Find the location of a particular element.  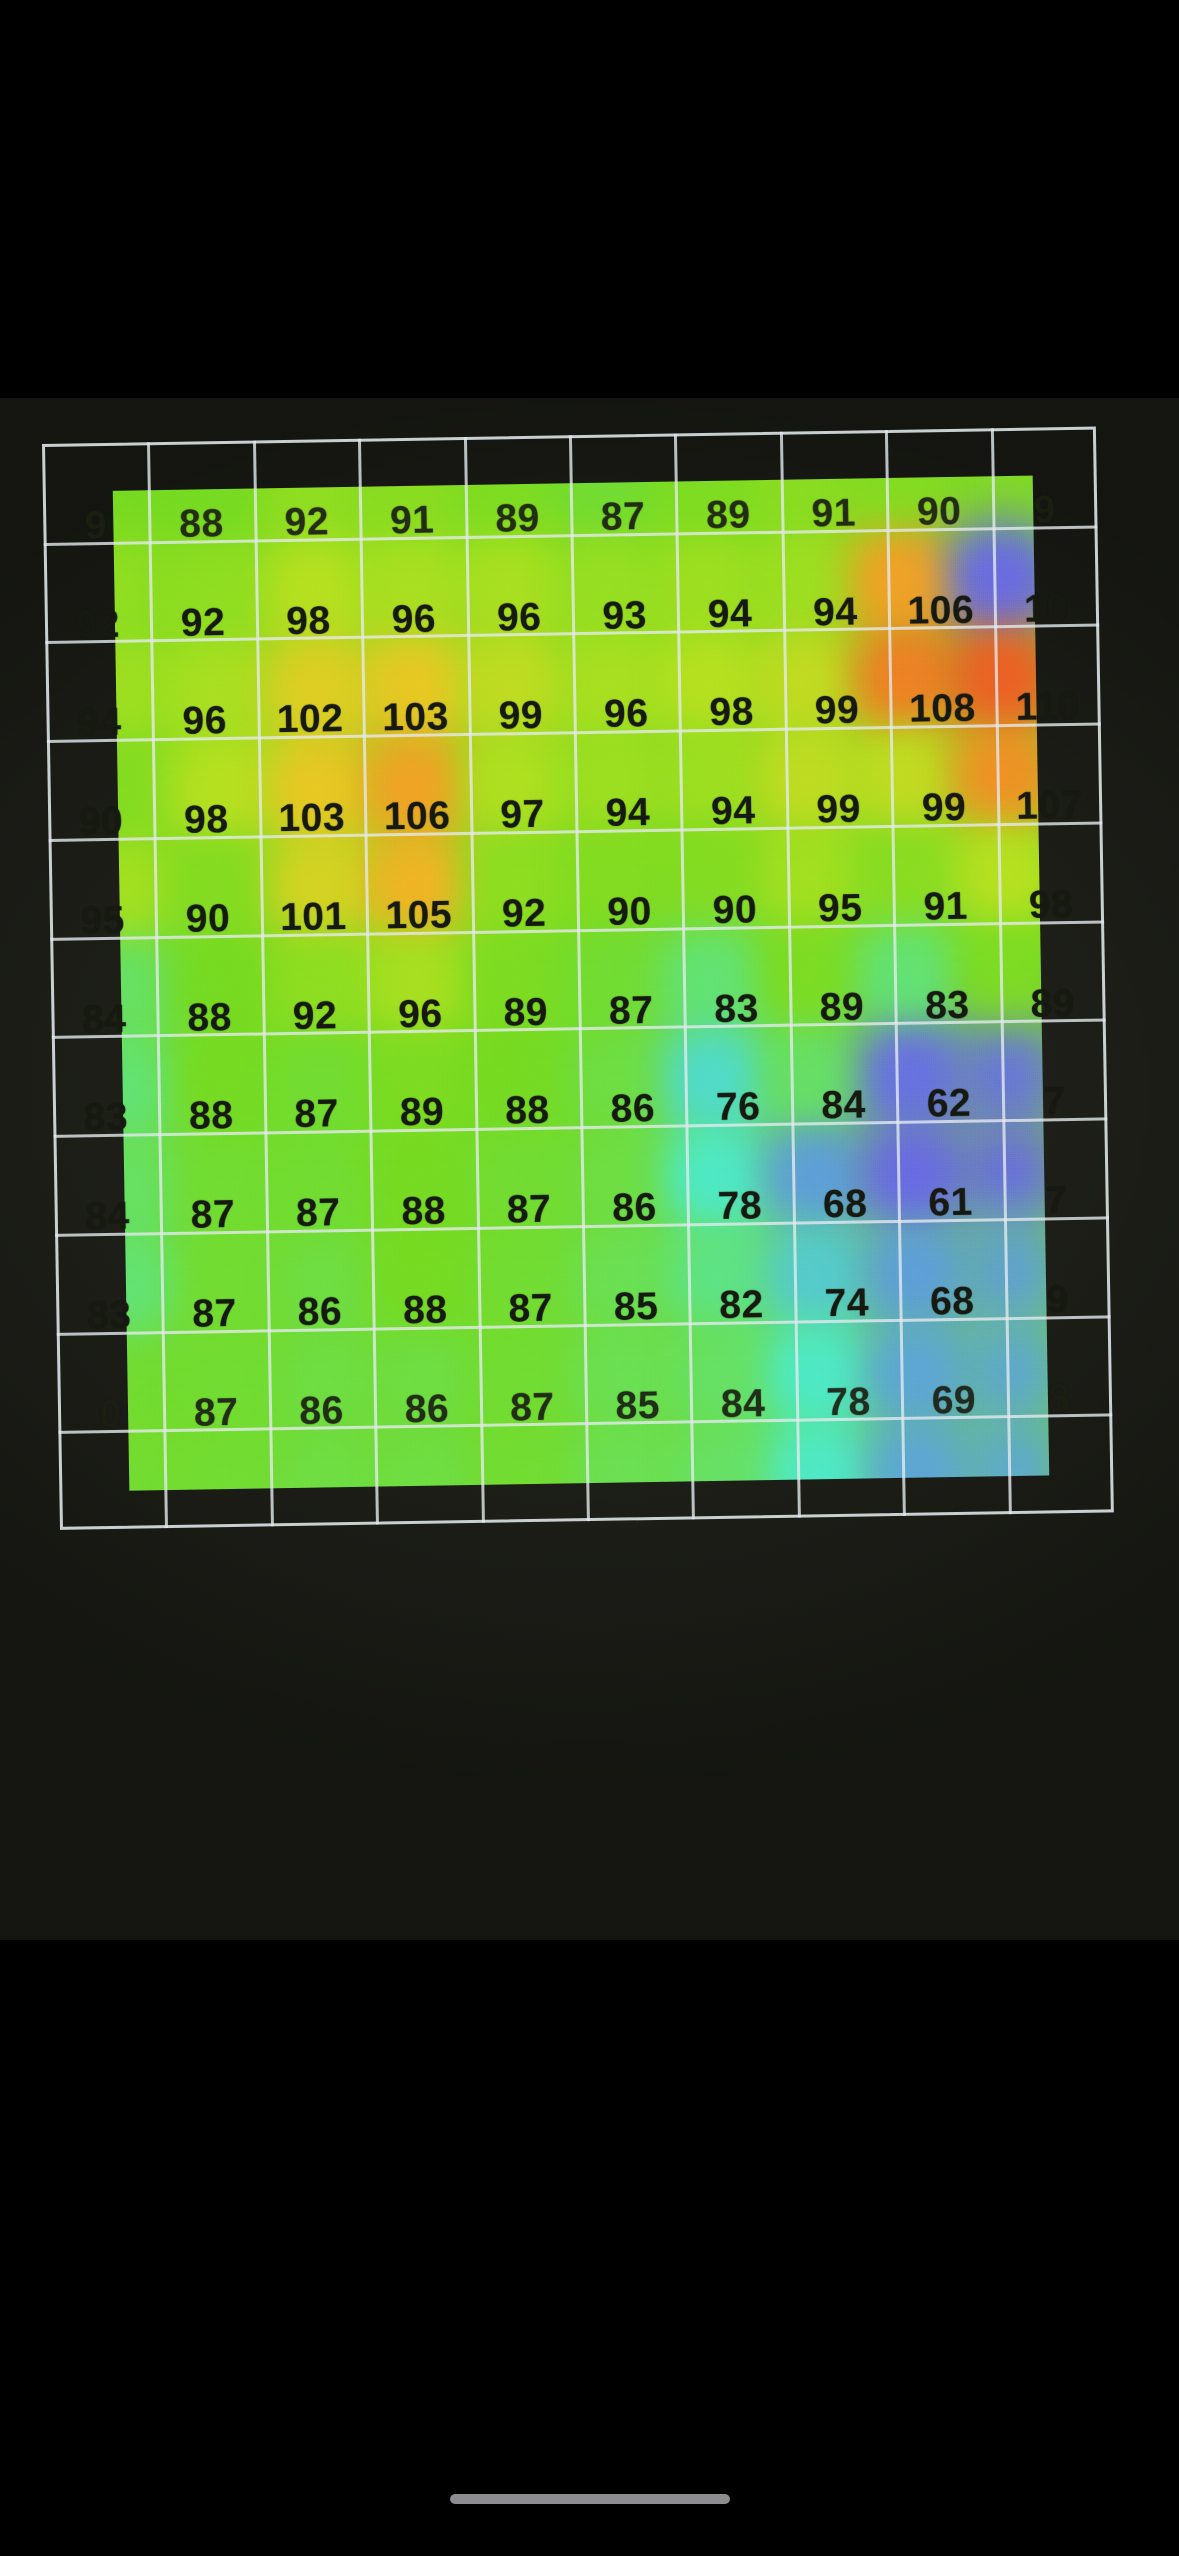

heatmap-cell-value: 97 is located at coordinates (522, 814).